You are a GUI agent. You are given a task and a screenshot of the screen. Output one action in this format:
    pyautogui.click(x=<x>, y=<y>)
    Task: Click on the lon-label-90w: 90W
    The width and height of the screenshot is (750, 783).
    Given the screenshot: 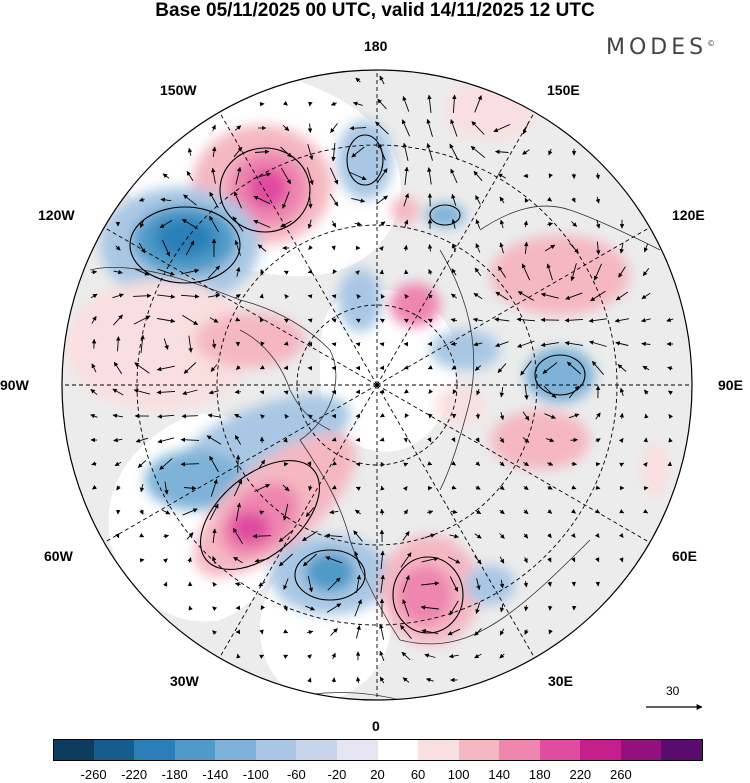 What is the action you would take?
    pyautogui.click(x=14, y=385)
    